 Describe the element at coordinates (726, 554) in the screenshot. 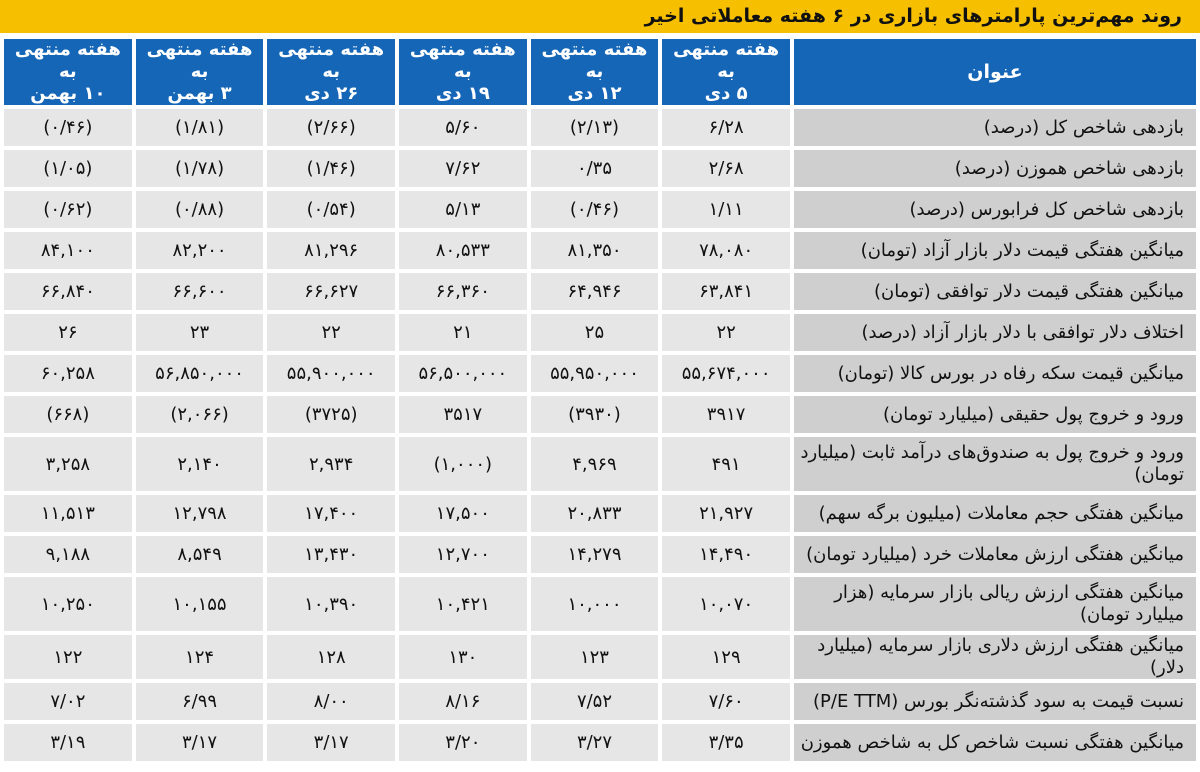

I see `table-cell: ۱۴,۴۹۰` at that location.